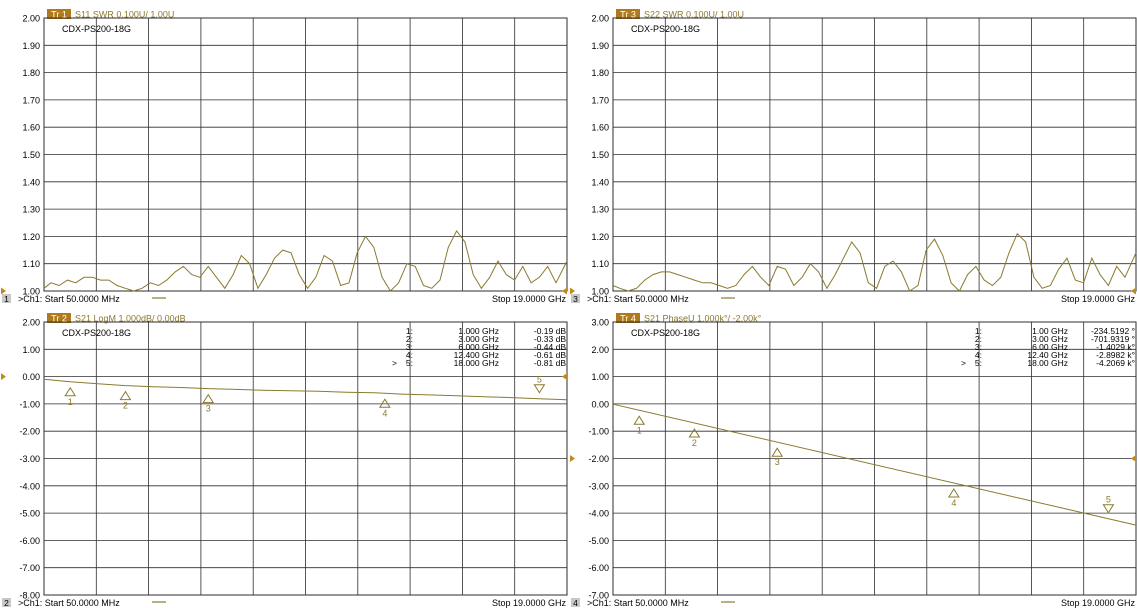 This screenshot has height=608, width=1137. I want to click on y-tick-label: 1.60, so click(31, 128).